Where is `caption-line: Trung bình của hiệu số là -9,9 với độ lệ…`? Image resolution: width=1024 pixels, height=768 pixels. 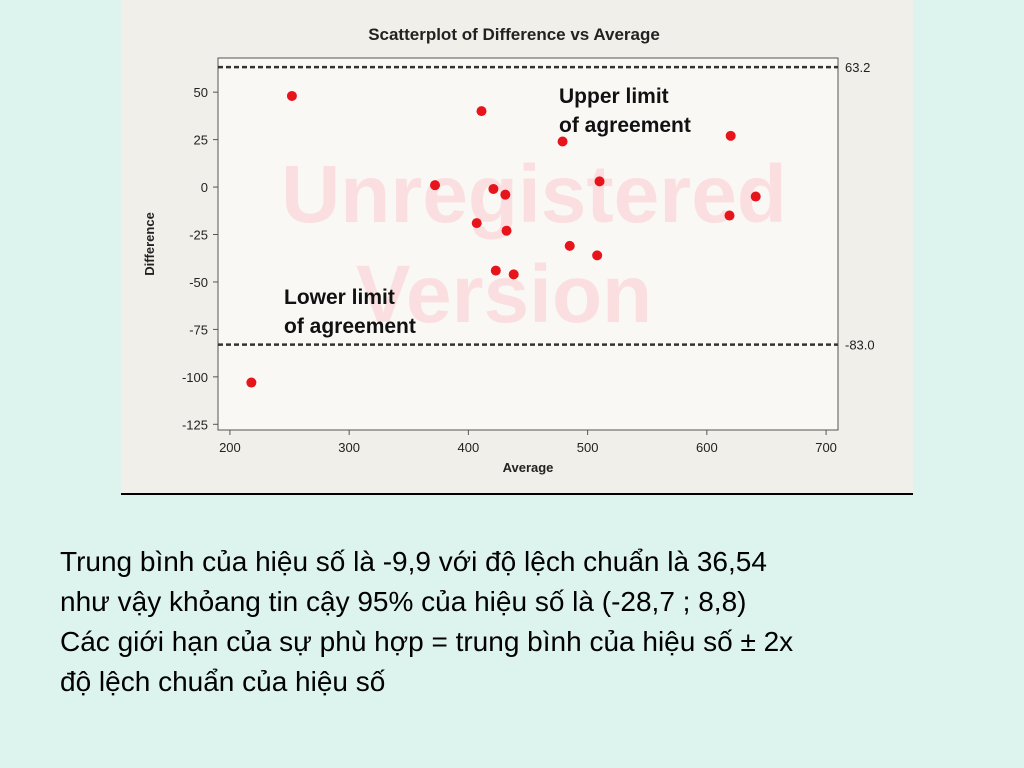 caption-line: Trung bình của hiệu số là -9,9 với độ lệ… is located at coordinates (413, 561).